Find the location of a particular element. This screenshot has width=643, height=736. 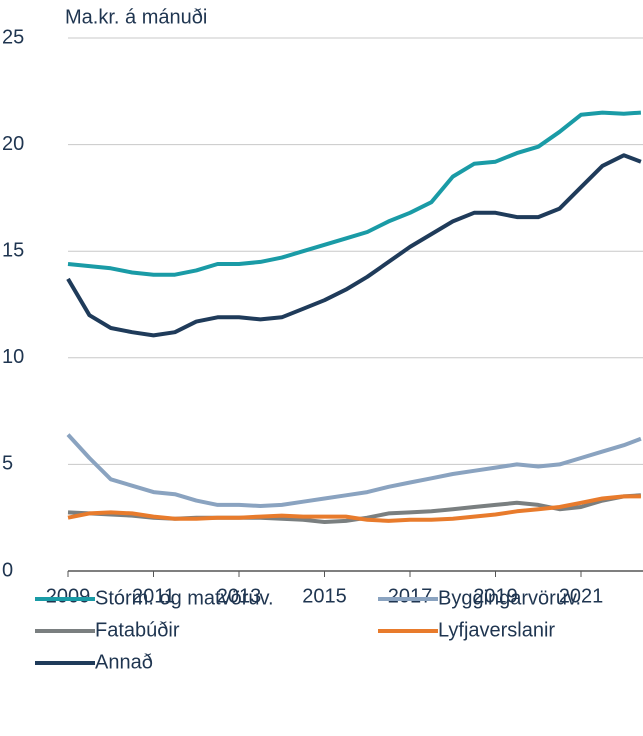

x-tick-label: 2017 is located at coordinates (410, 596).